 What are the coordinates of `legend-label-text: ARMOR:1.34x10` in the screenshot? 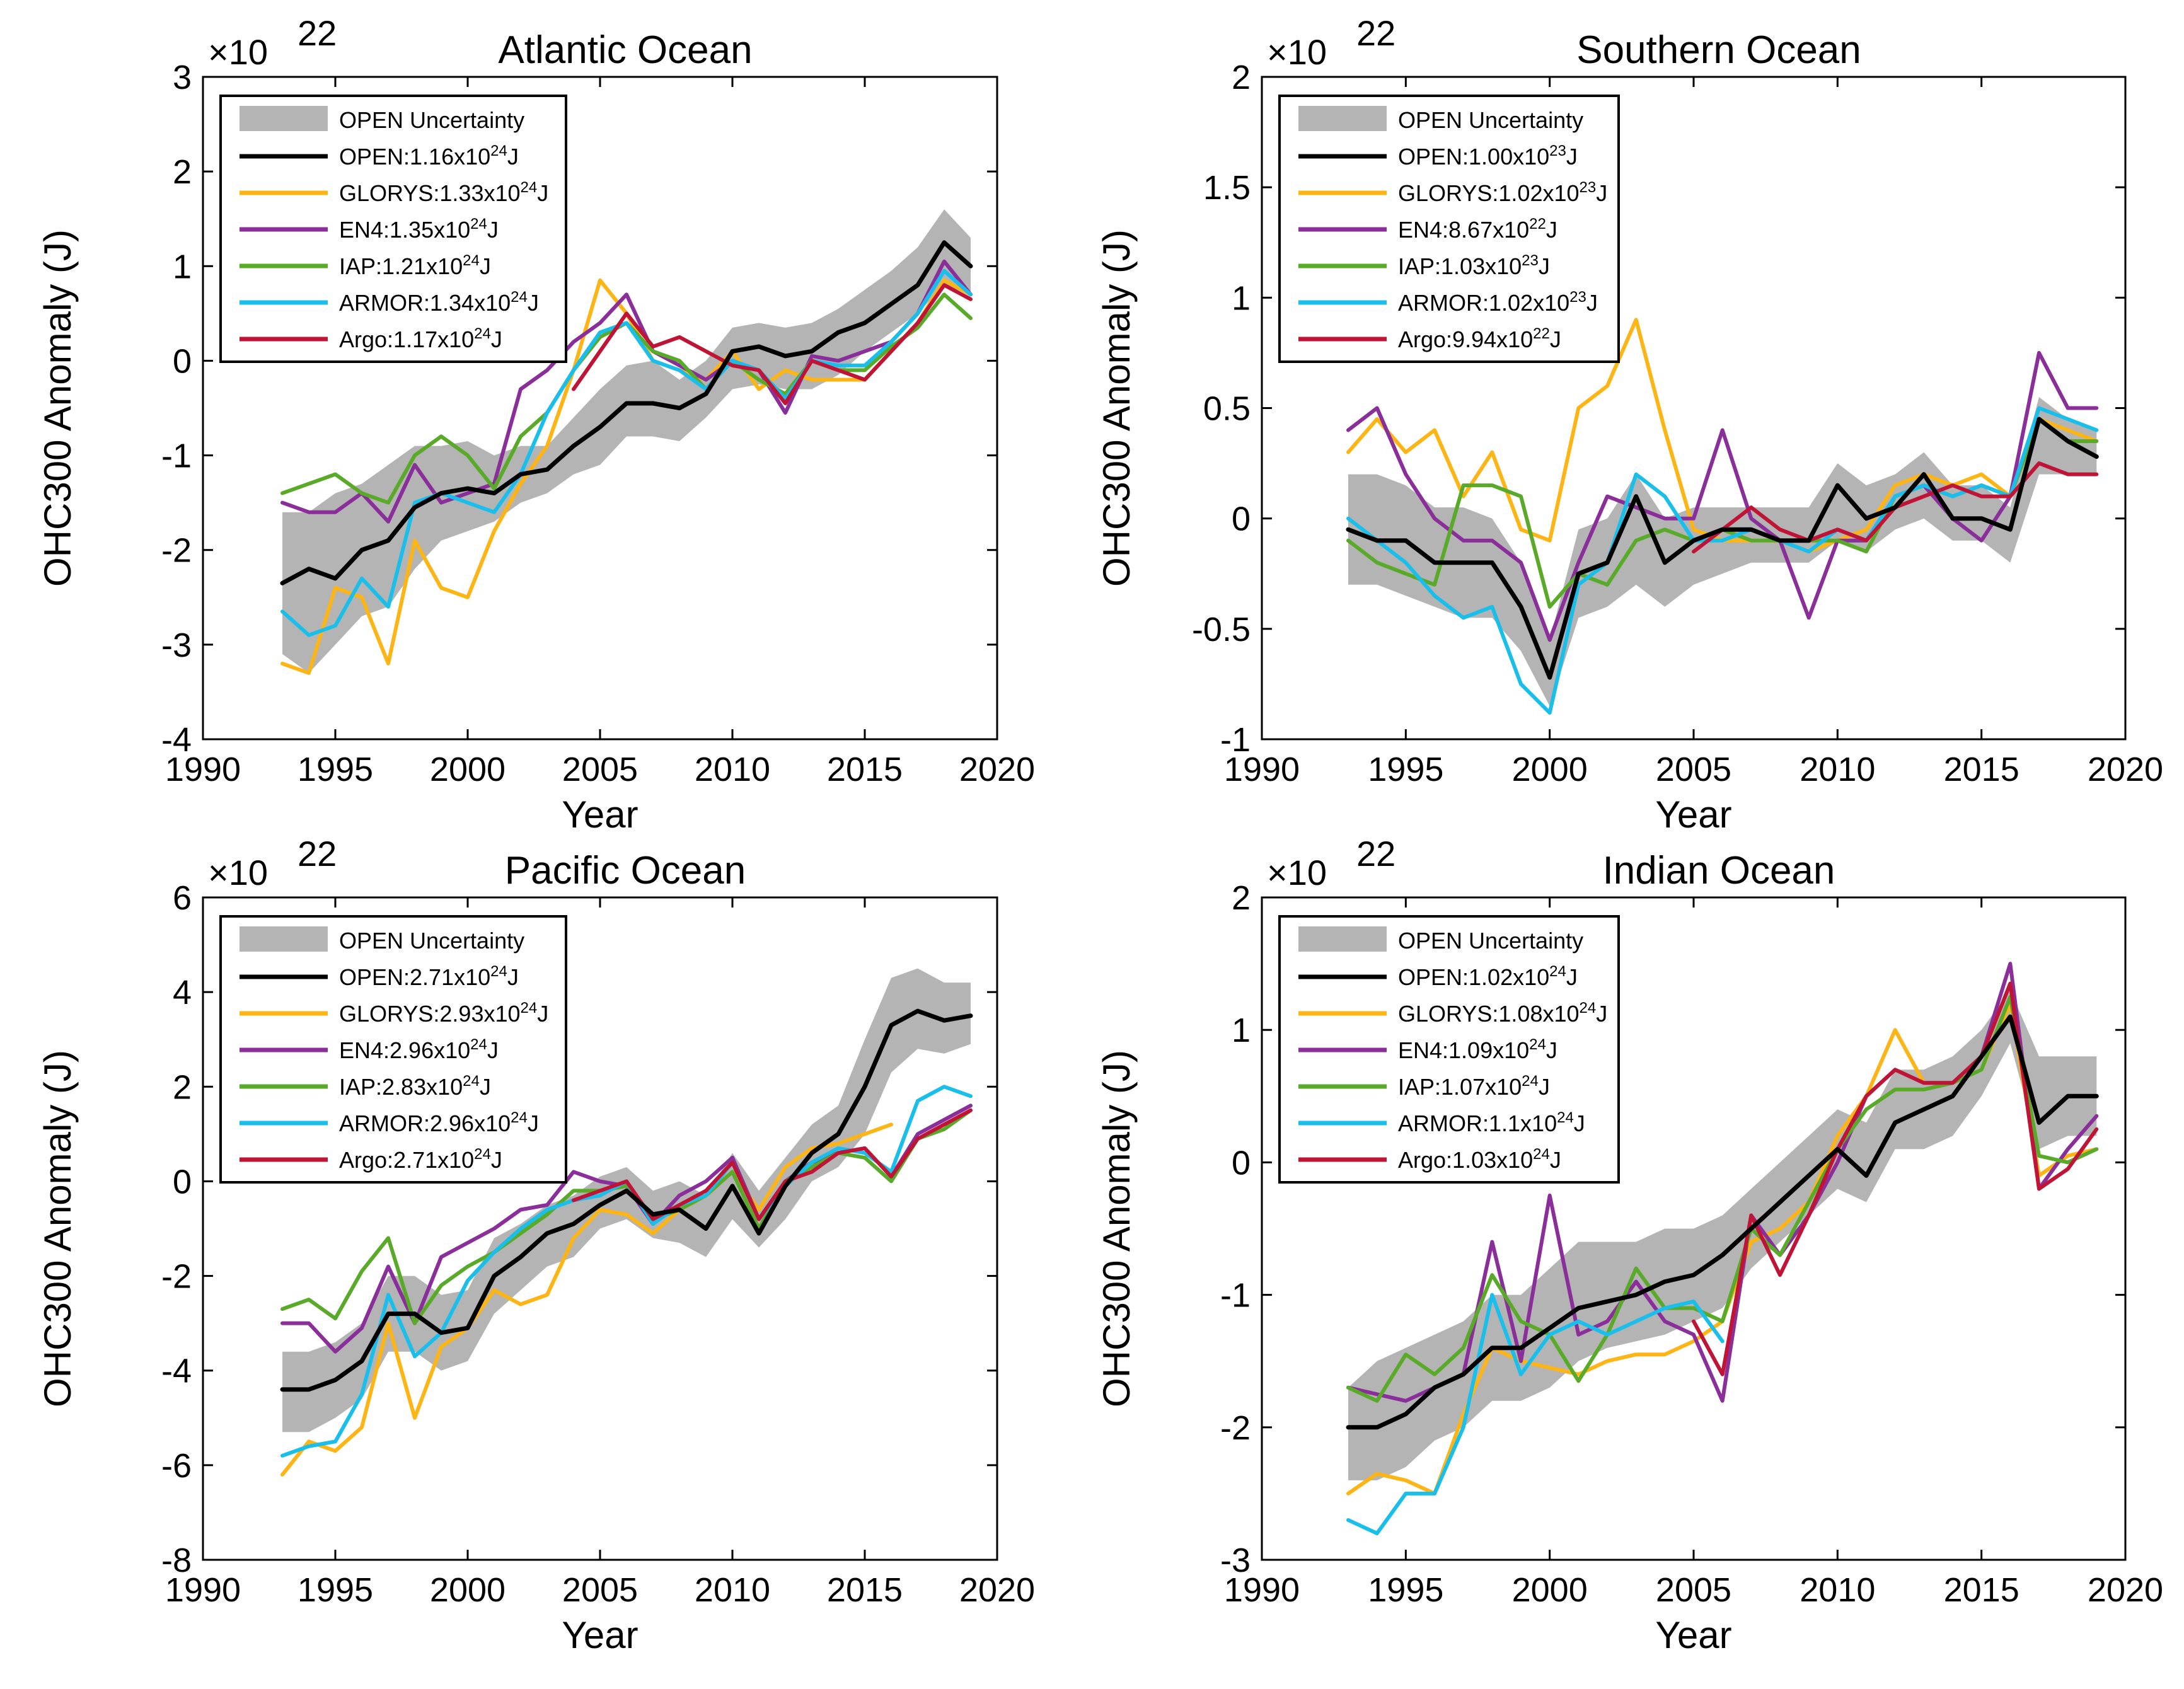 It's located at (425, 303).